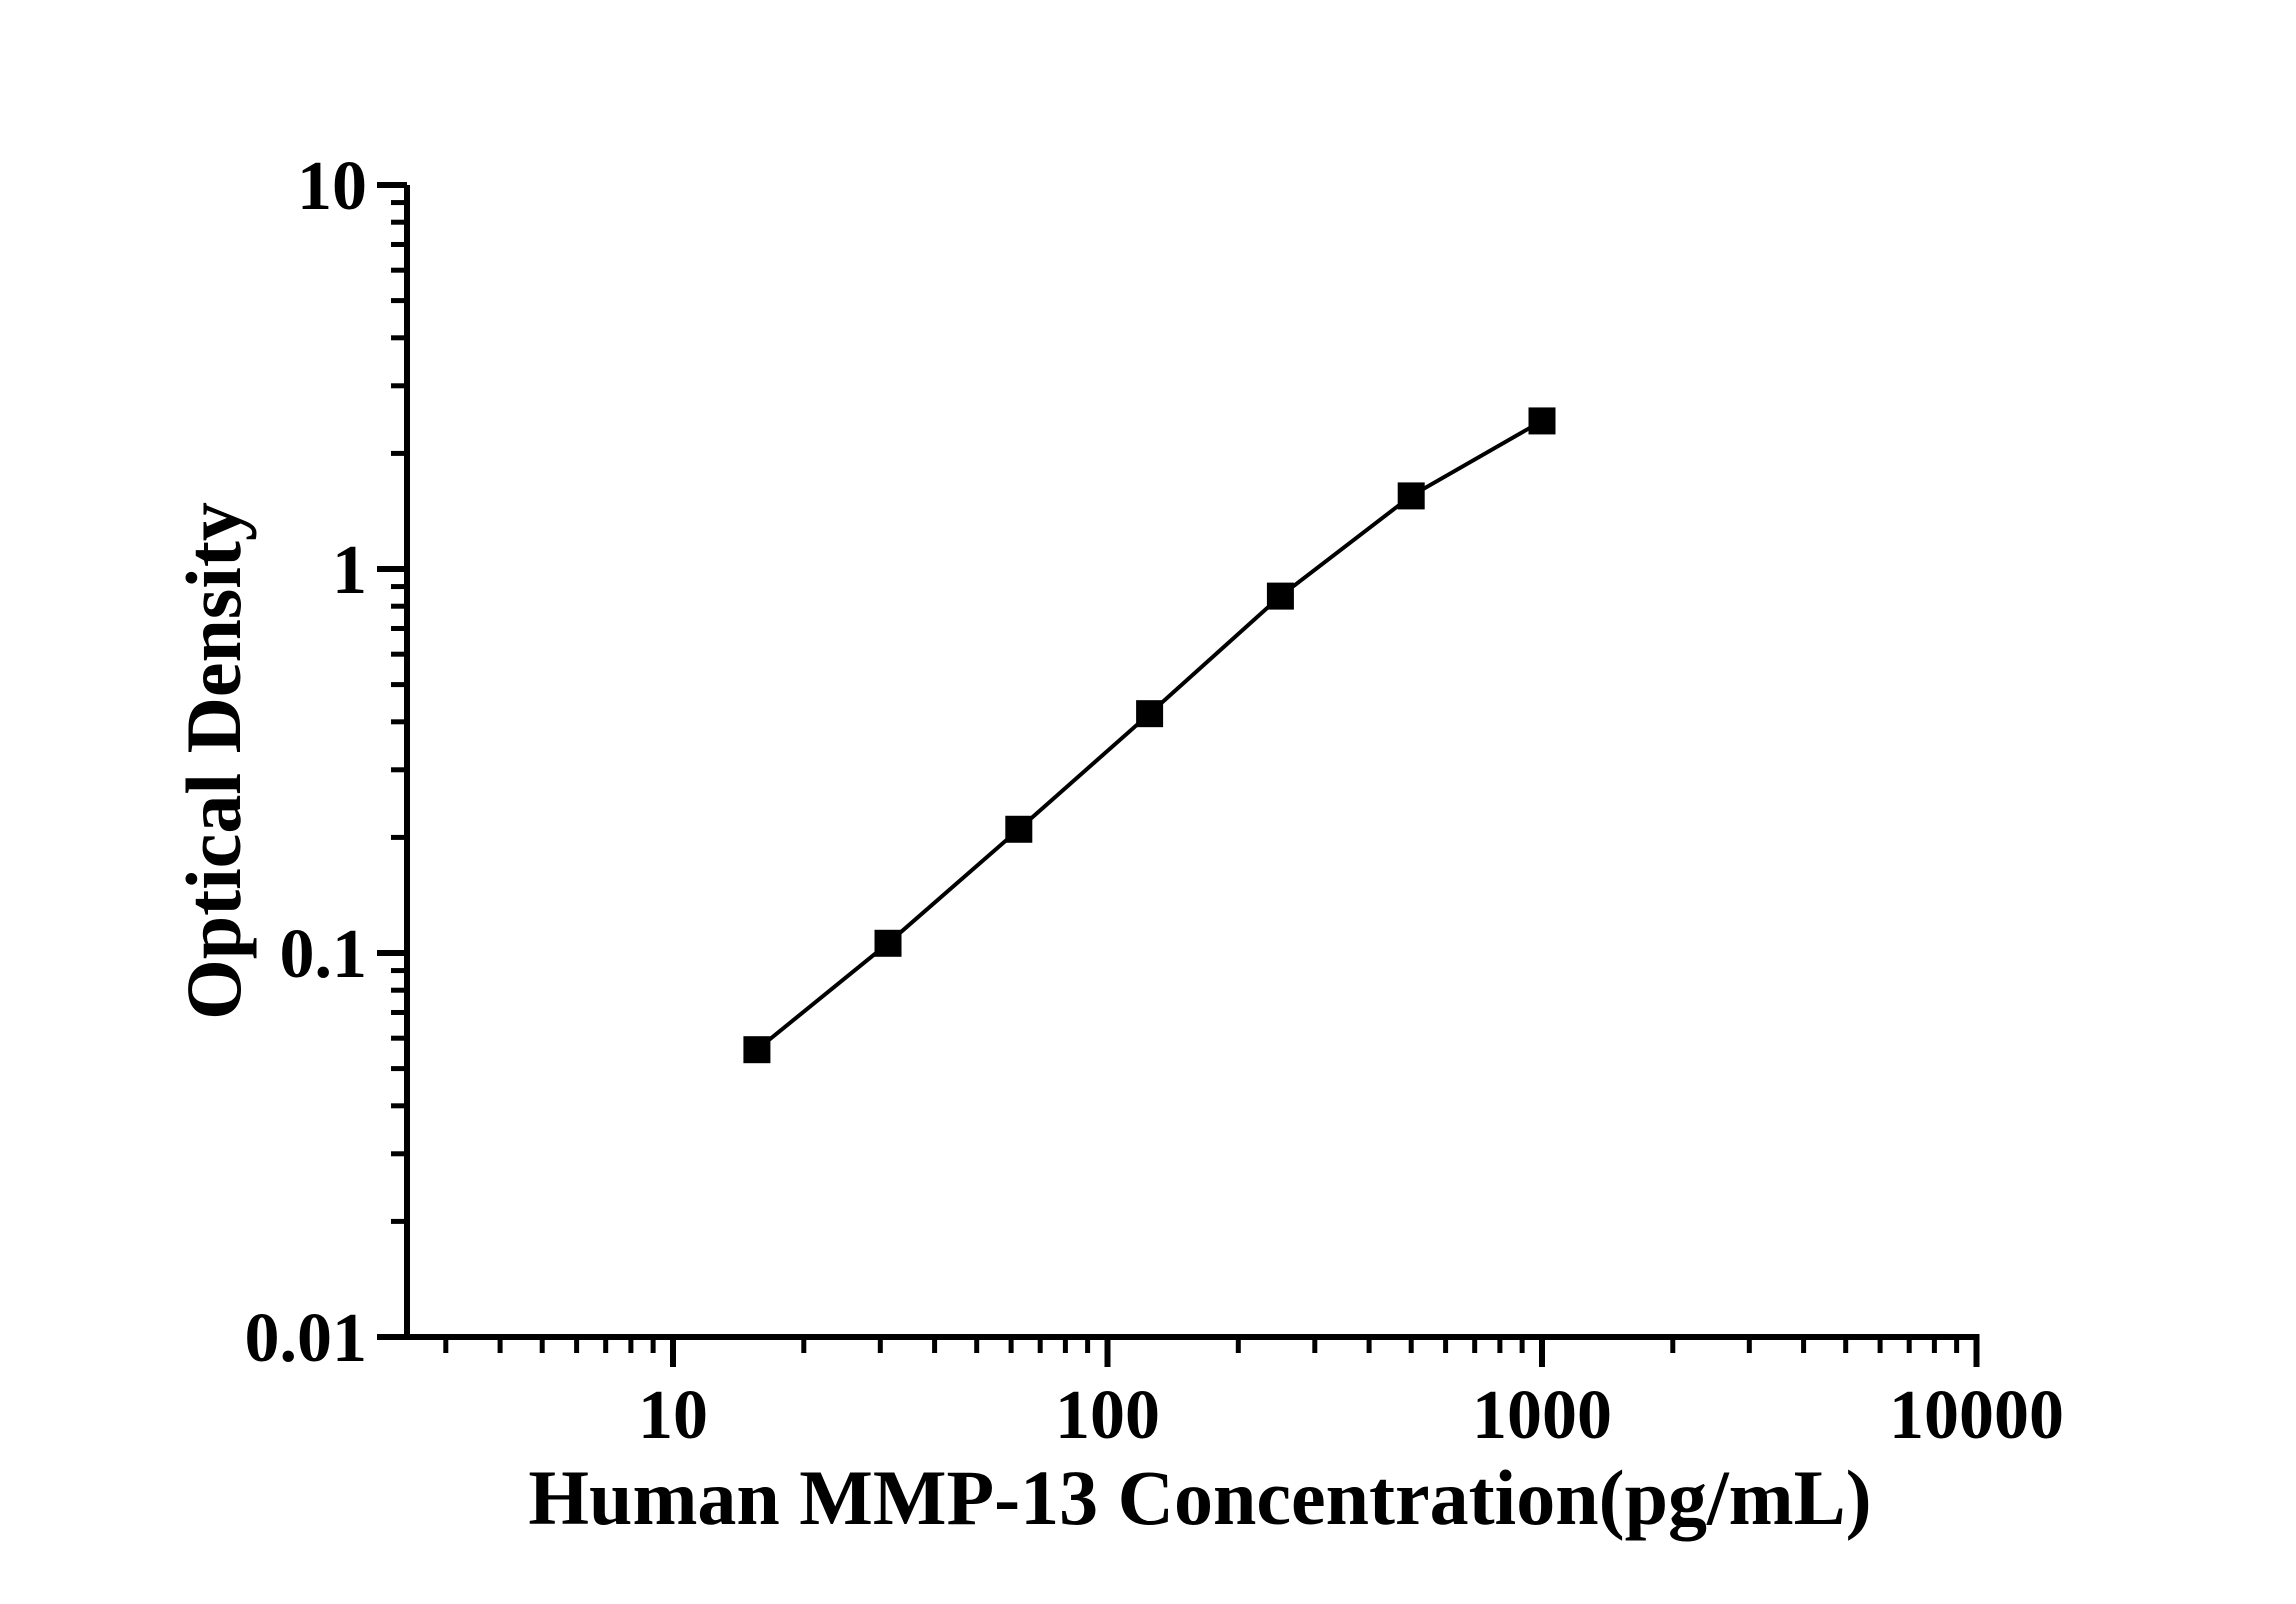 The height and width of the screenshot is (1604, 2296). Describe the element at coordinates (673, 1415) in the screenshot. I see `x-tick-label: 10` at that location.